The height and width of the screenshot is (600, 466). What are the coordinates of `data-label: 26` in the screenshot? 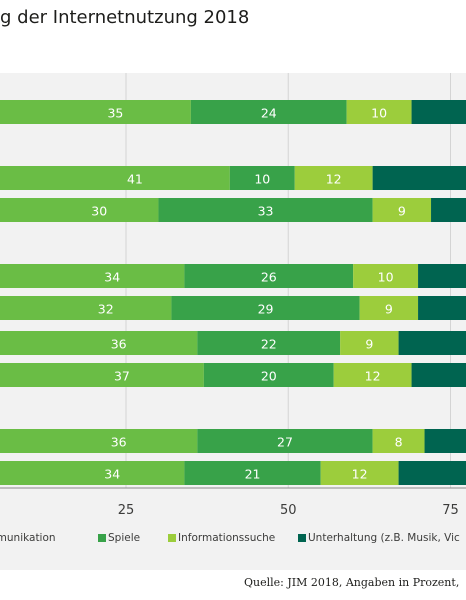 It's located at (269, 277).